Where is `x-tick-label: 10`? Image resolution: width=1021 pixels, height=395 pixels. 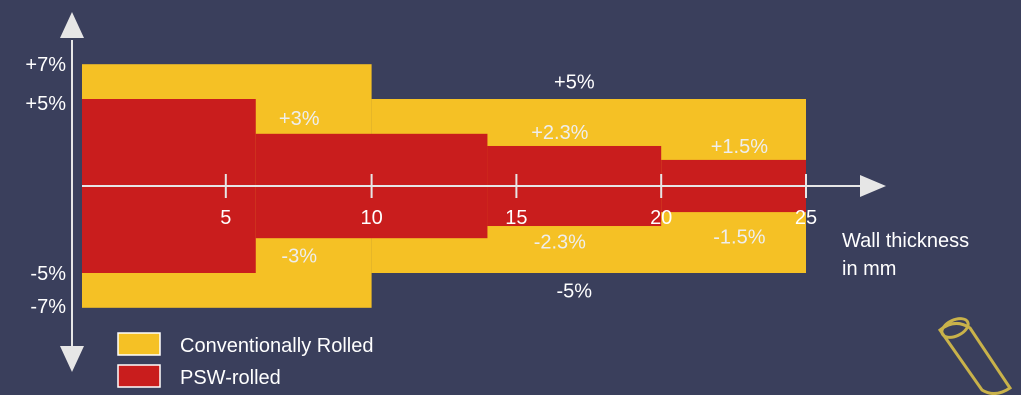
x-tick-label: 10 is located at coordinates (371, 218).